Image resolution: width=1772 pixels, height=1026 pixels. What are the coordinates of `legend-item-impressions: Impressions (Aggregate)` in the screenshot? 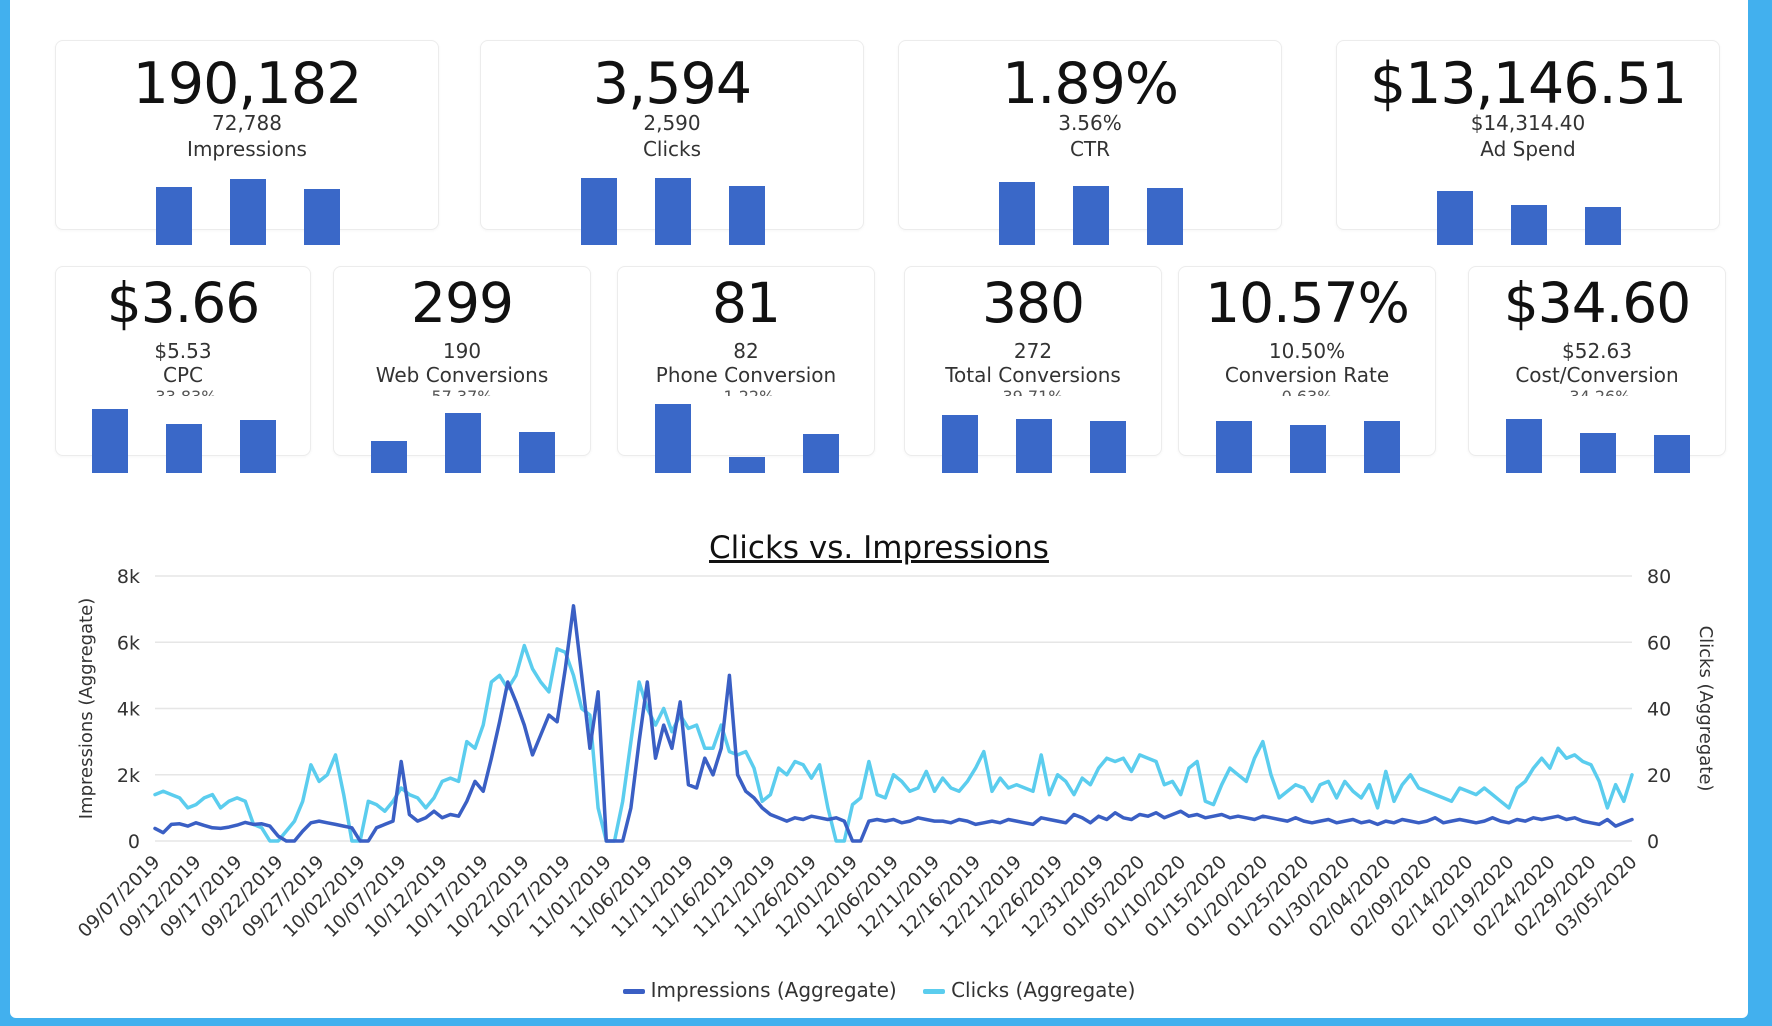 It's located at (759, 990).